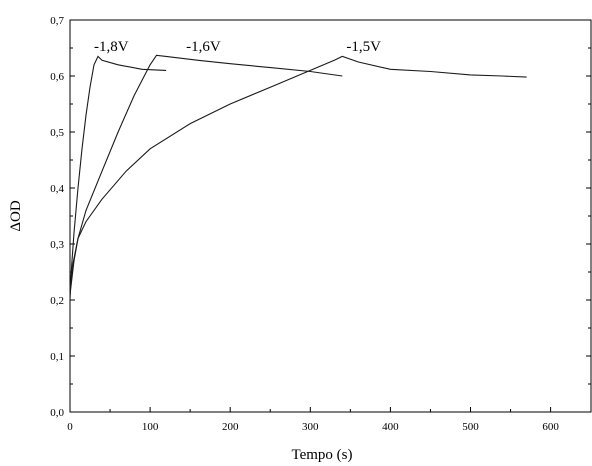  What do you see at coordinates (550, 427) in the screenshot?
I see `x-tick-label: 600` at bounding box center [550, 427].